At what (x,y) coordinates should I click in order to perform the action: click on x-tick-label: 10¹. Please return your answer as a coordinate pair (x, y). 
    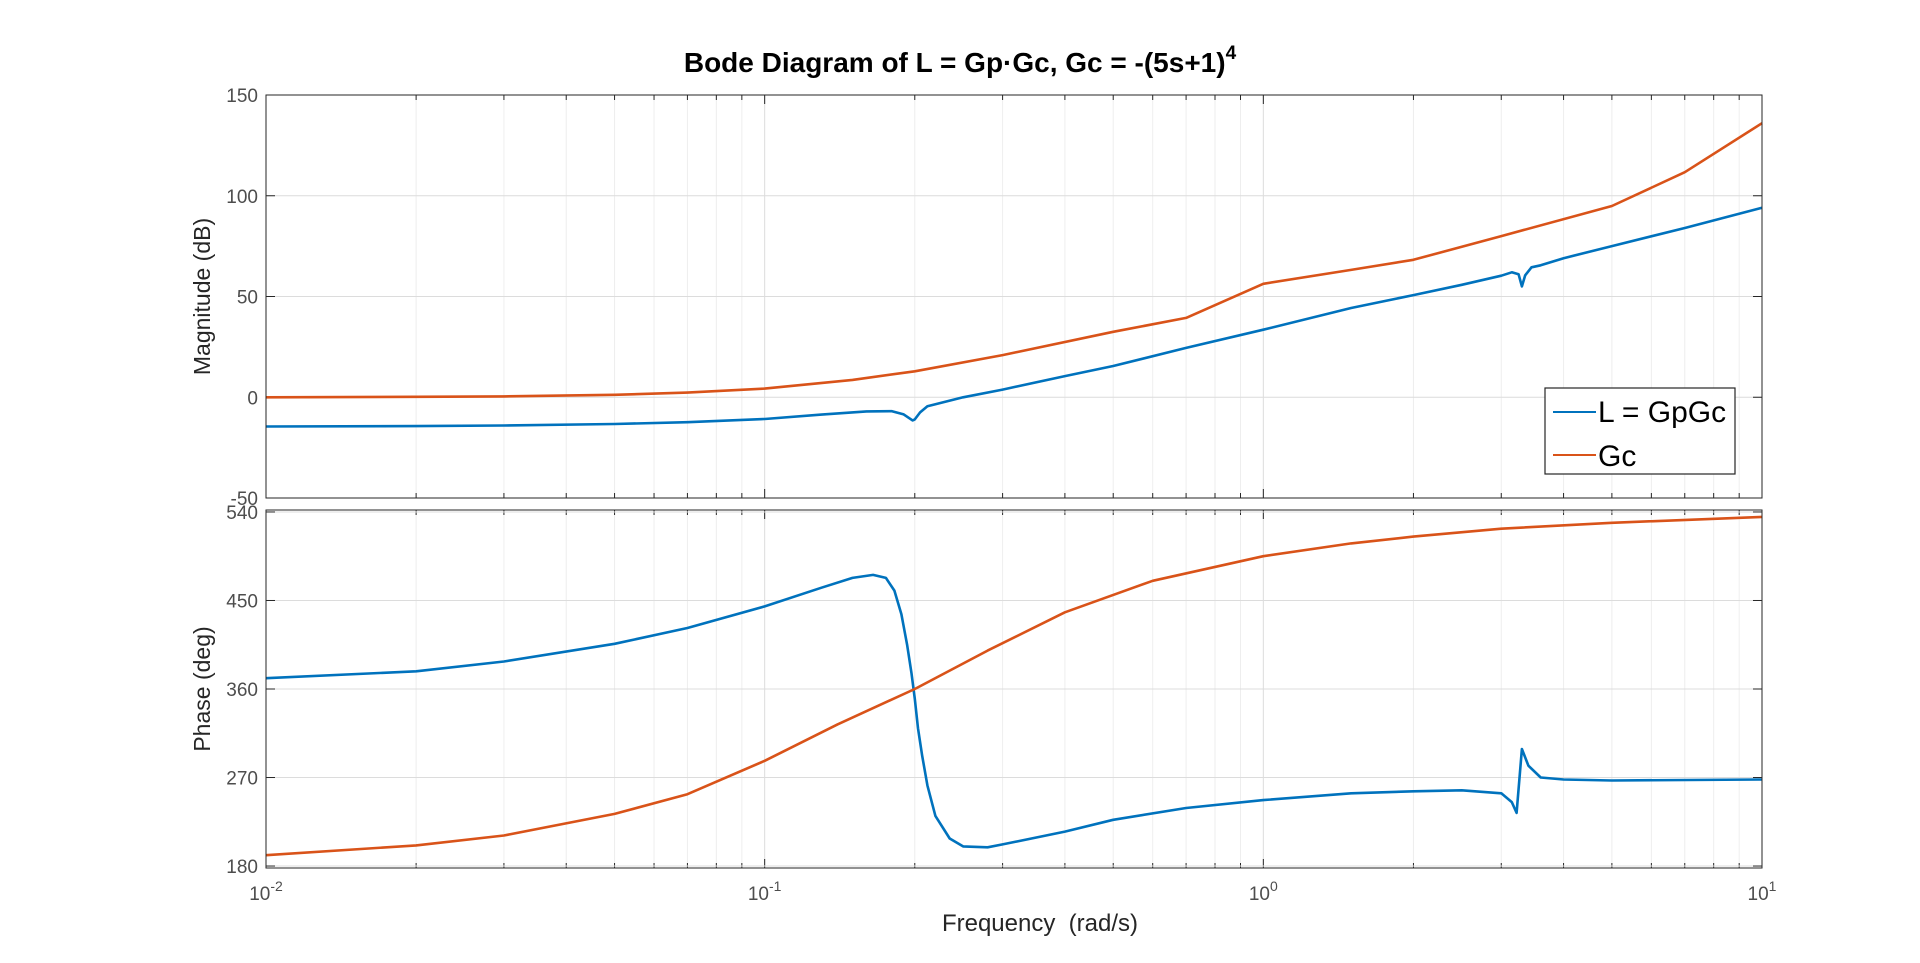
    Looking at the image, I should click on (1762, 891).